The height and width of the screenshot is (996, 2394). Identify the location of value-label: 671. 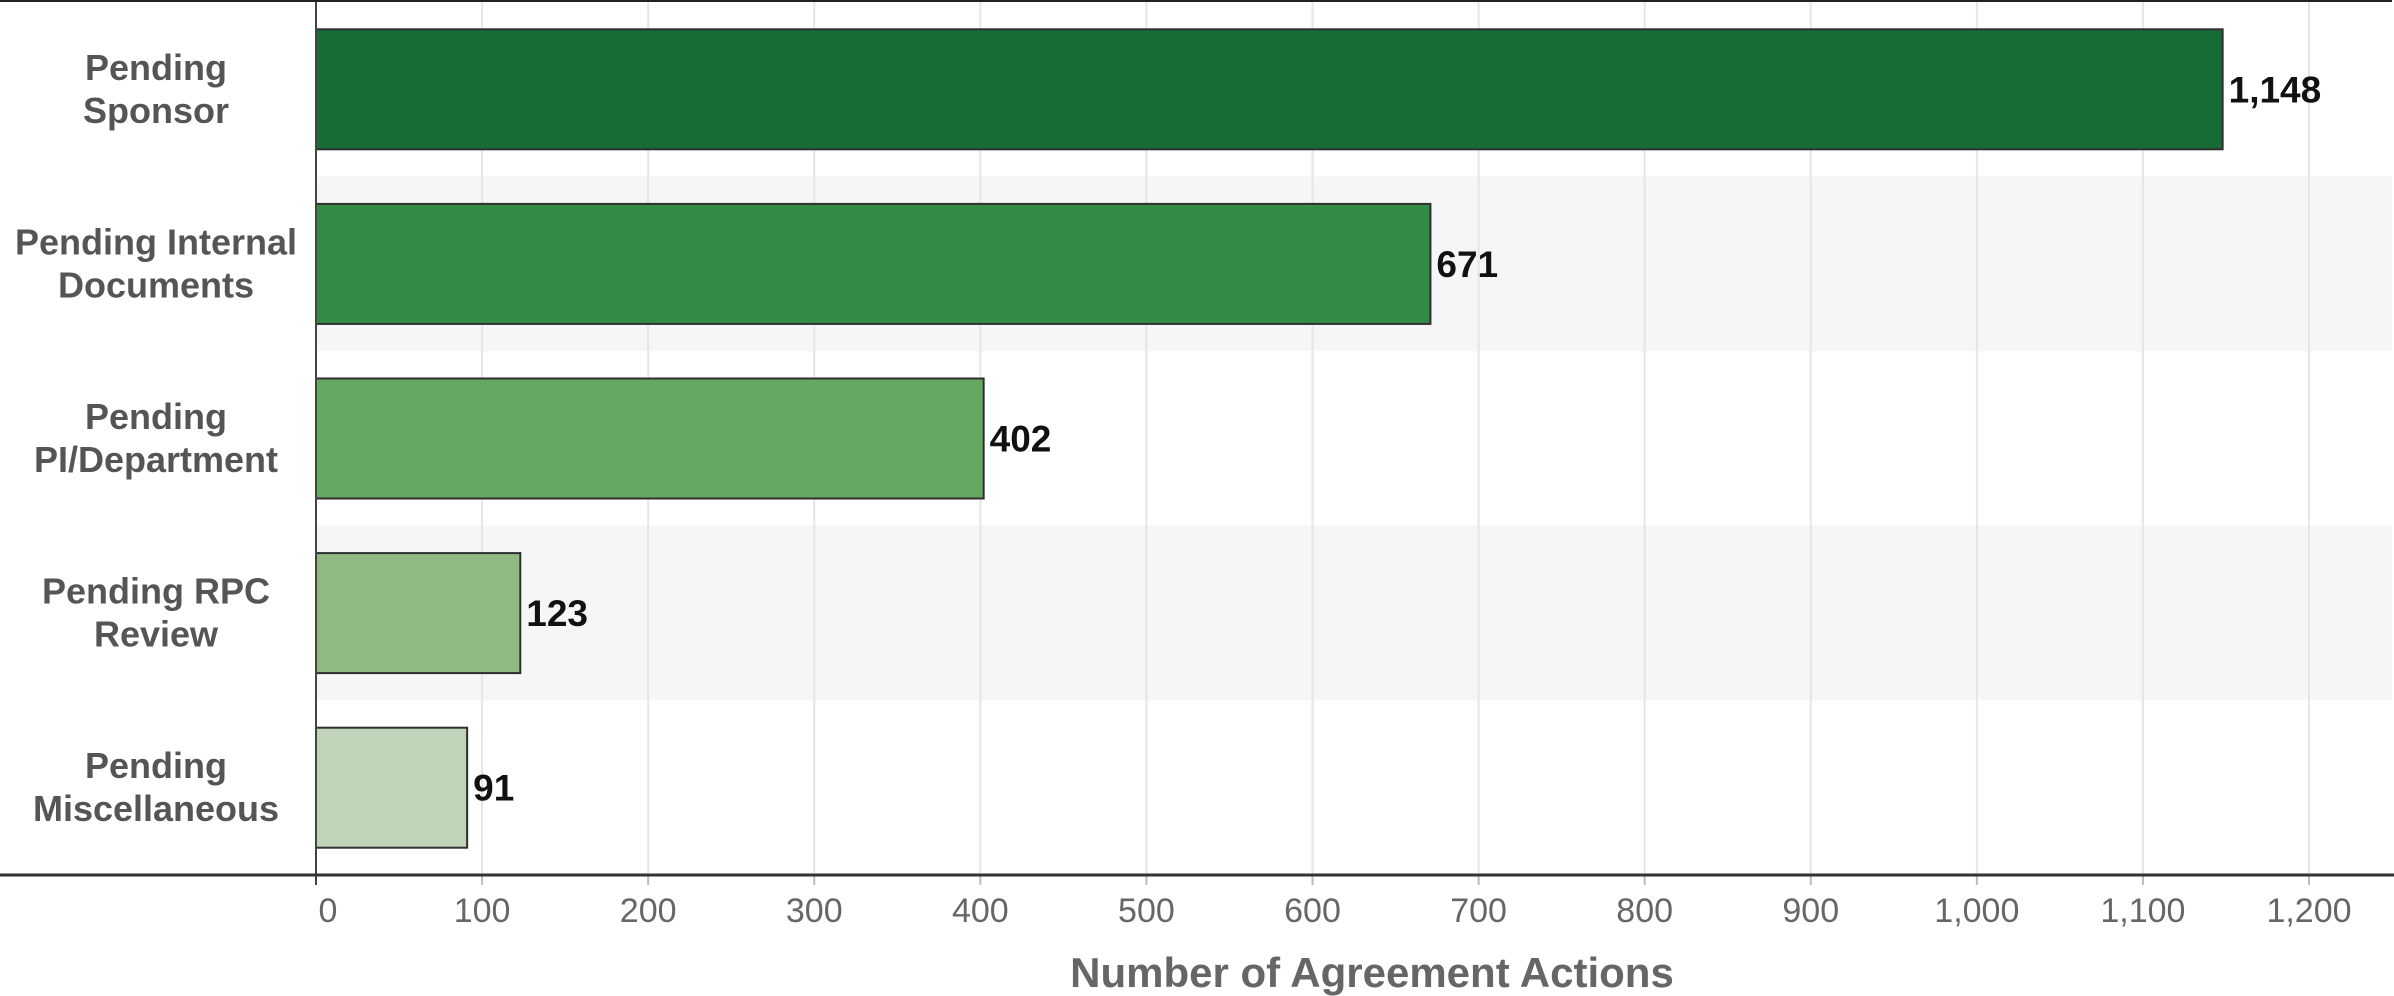
(1467, 264).